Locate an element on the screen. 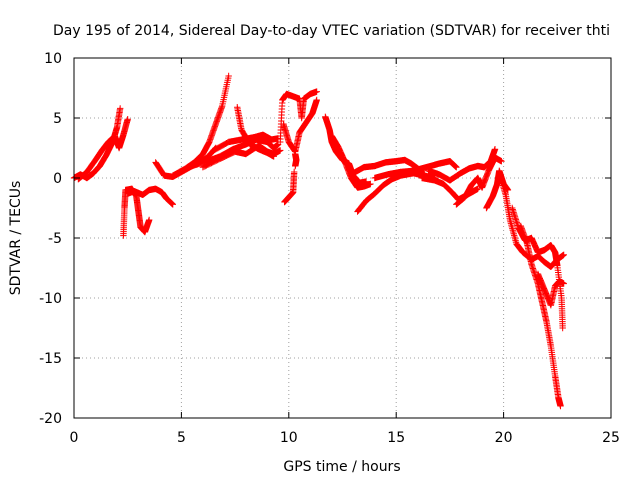  y-axis-label: SDTVAR / TECUs is located at coordinates (16, 238).